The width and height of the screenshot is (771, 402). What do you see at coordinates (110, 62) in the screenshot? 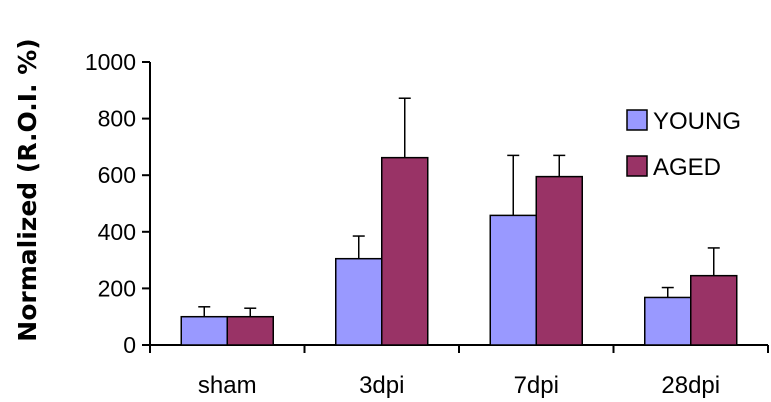
I see `y-tick-label: 1000` at bounding box center [110, 62].